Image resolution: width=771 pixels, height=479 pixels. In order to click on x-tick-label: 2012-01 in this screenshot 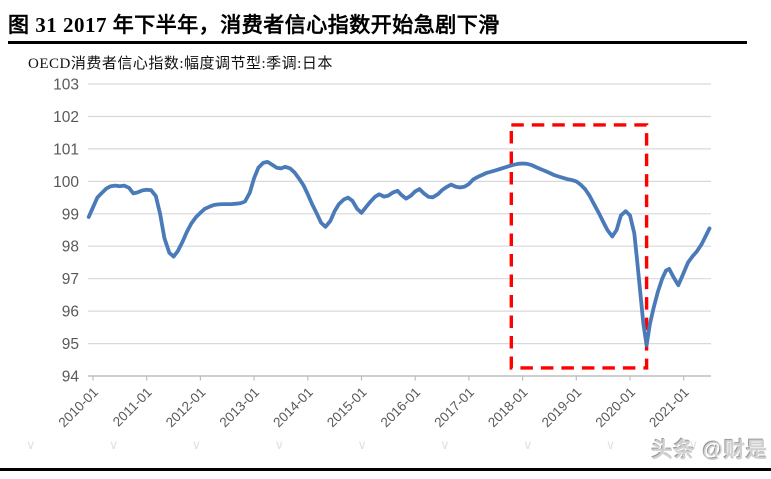, I will do `click(186, 408)`.